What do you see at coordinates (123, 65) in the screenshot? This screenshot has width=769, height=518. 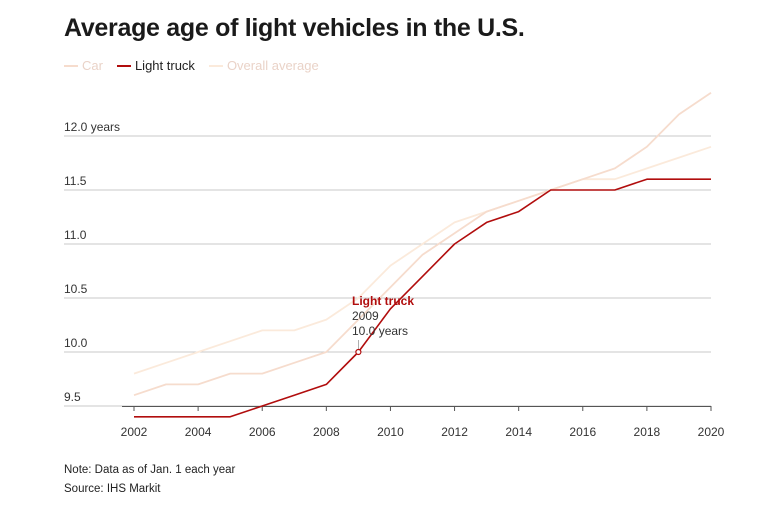 I see `legend-swatch-light-truck` at bounding box center [123, 65].